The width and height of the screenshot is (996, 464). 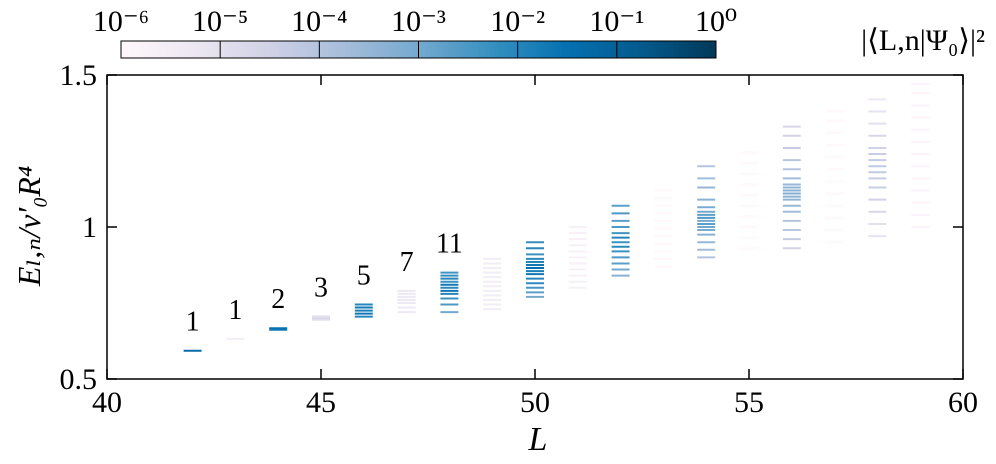 What do you see at coordinates (29, 226) in the screenshot?
I see `y-axis-label: Eₗ,ₙ/v′₀R⁴` at bounding box center [29, 226].